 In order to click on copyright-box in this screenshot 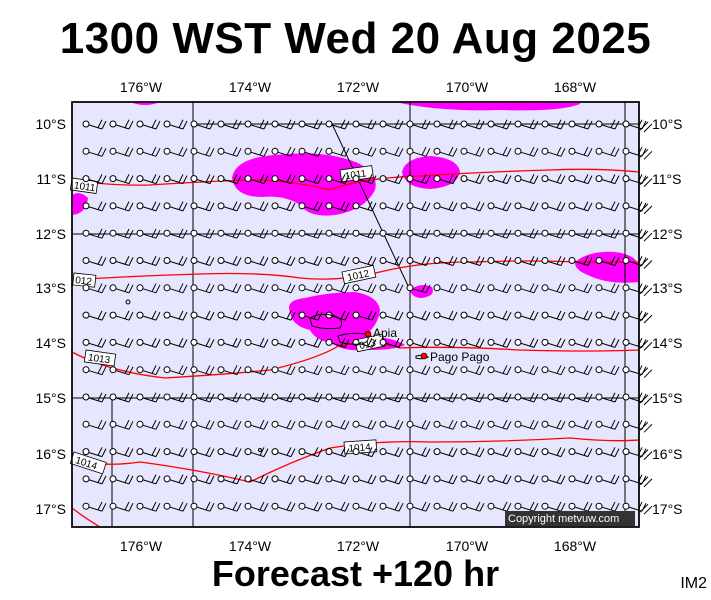, I will do `click(570, 518)`.